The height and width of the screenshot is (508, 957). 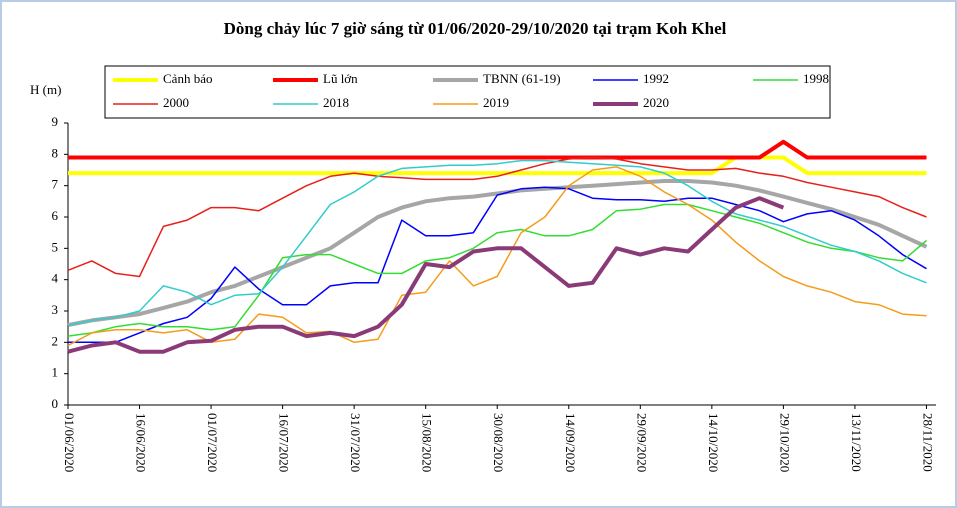 What do you see at coordinates (656, 102) in the screenshot?
I see `legend-label: 2020` at bounding box center [656, 102].